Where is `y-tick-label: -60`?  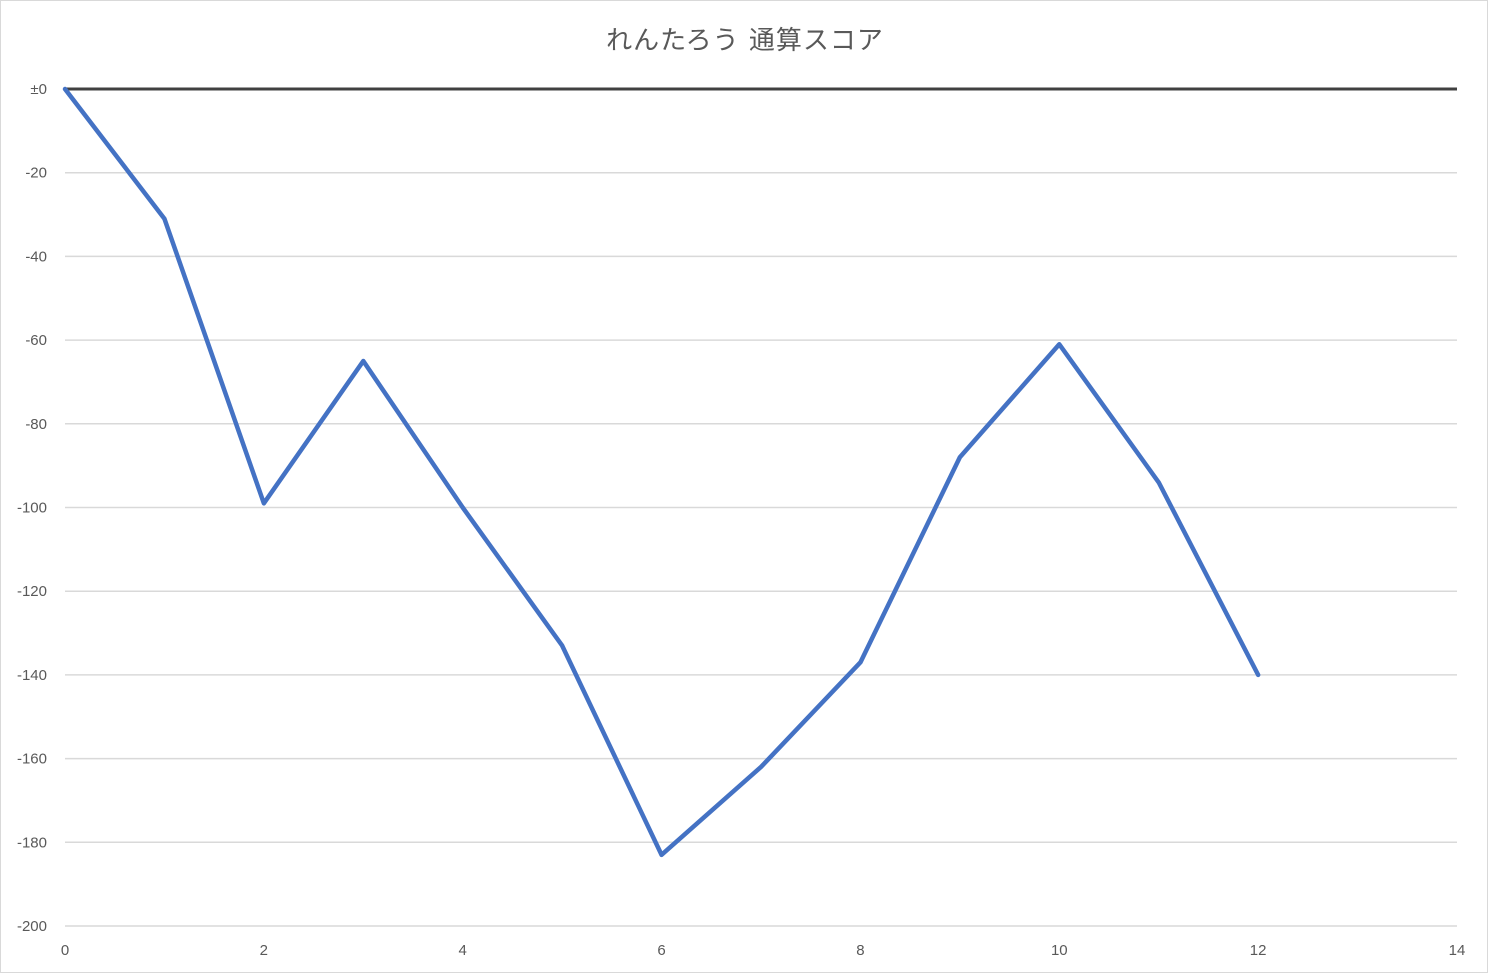 y-tick-label: -60 is located at coordinates (36, 340).